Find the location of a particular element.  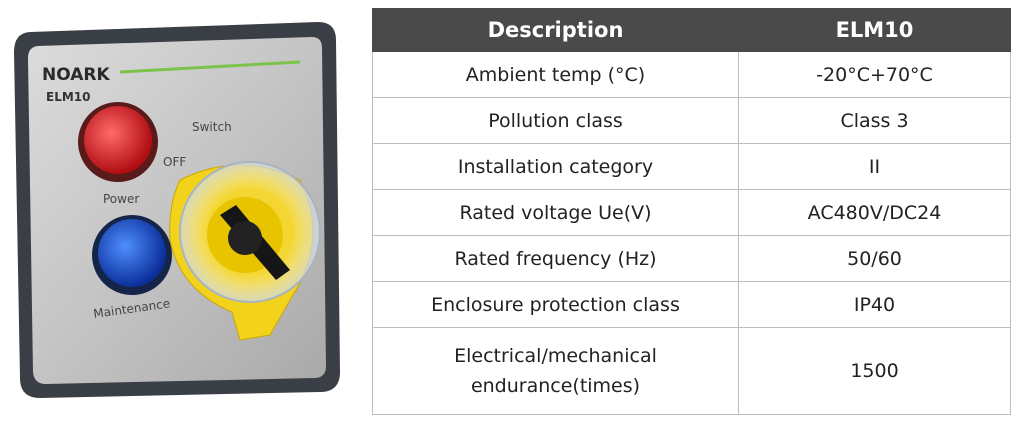

table-row: Enclosure protection class IP40 is located at coordinates (691, 304).